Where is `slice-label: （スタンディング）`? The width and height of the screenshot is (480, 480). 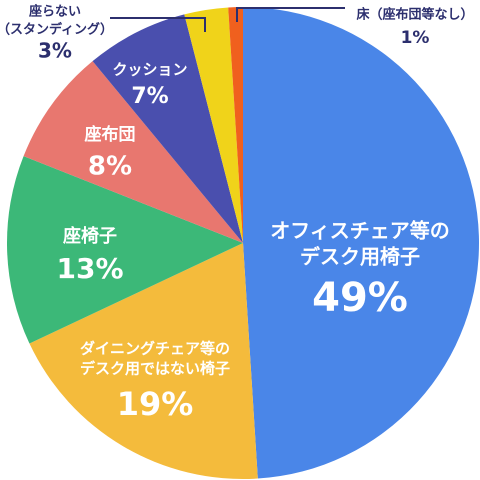
slice-label: （スタンディング） is located at coordinates (56, 30).